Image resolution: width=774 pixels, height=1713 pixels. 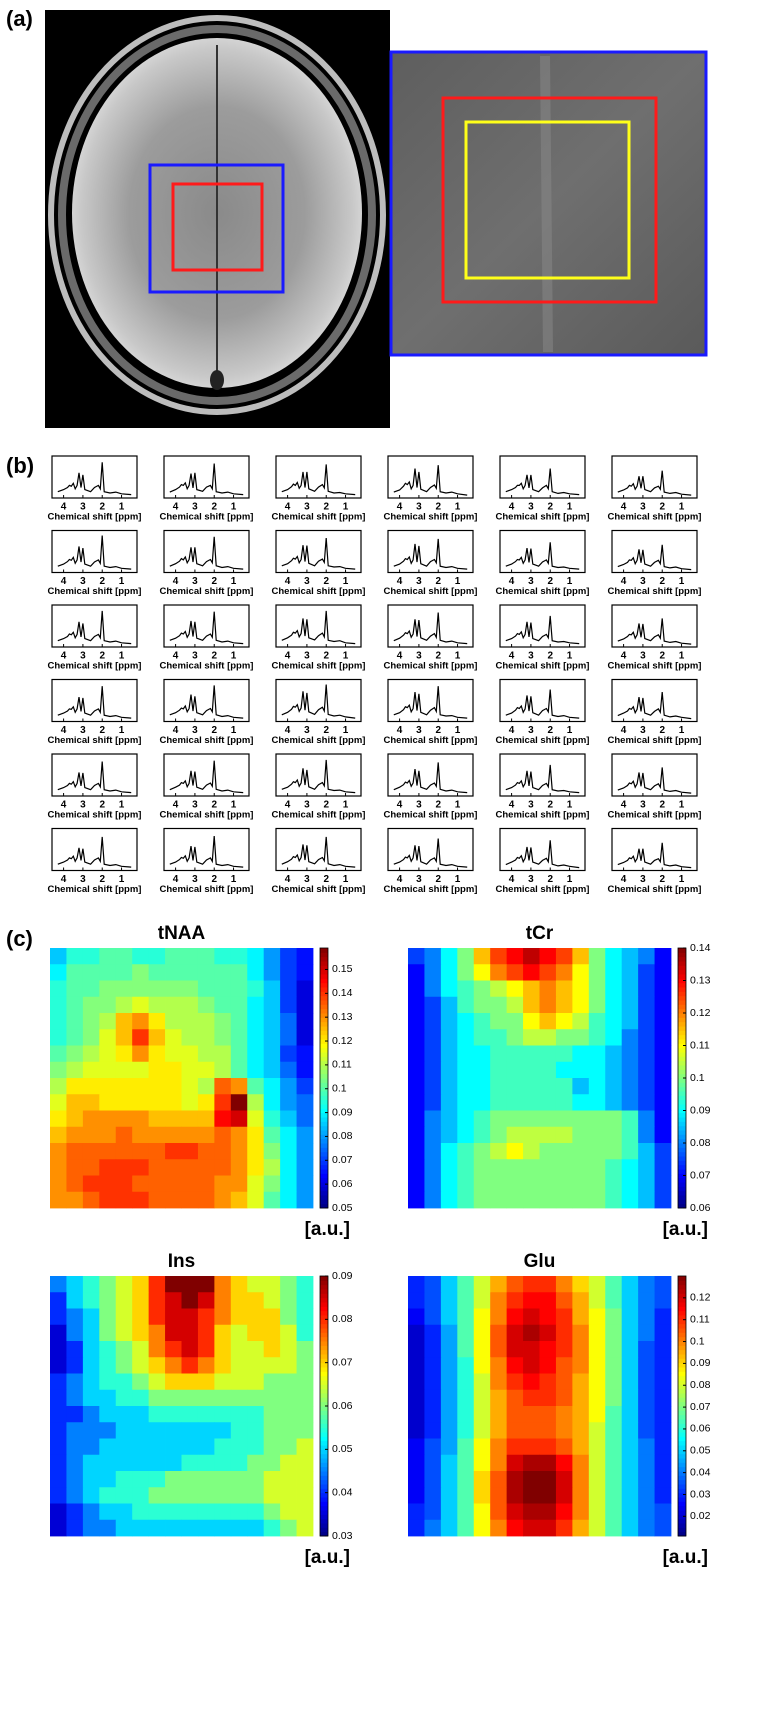 I want to click on colorbar-tick-label: 0.08, so click(x=700, y=1143).